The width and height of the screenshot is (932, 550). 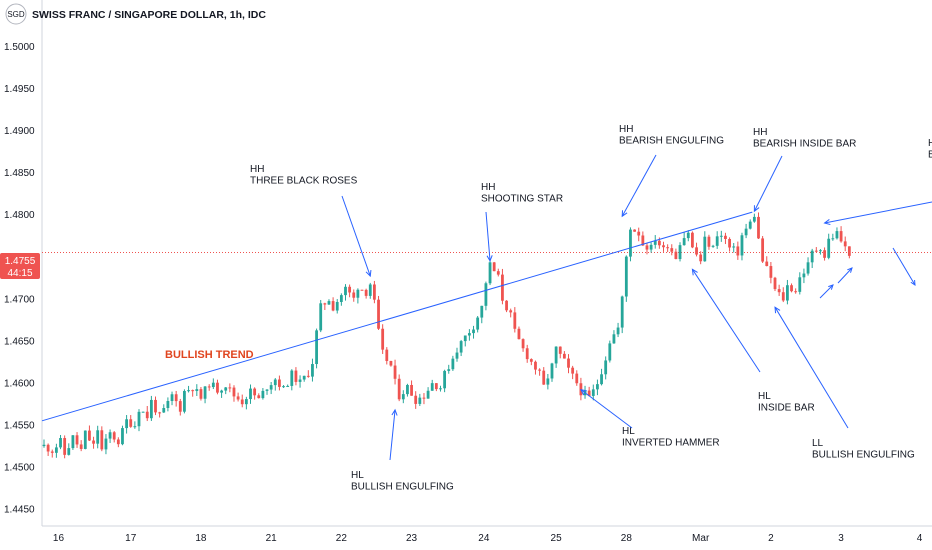 I want to click on annotation-label: BULLISH ENGULFING, so click(x=863, y=455).